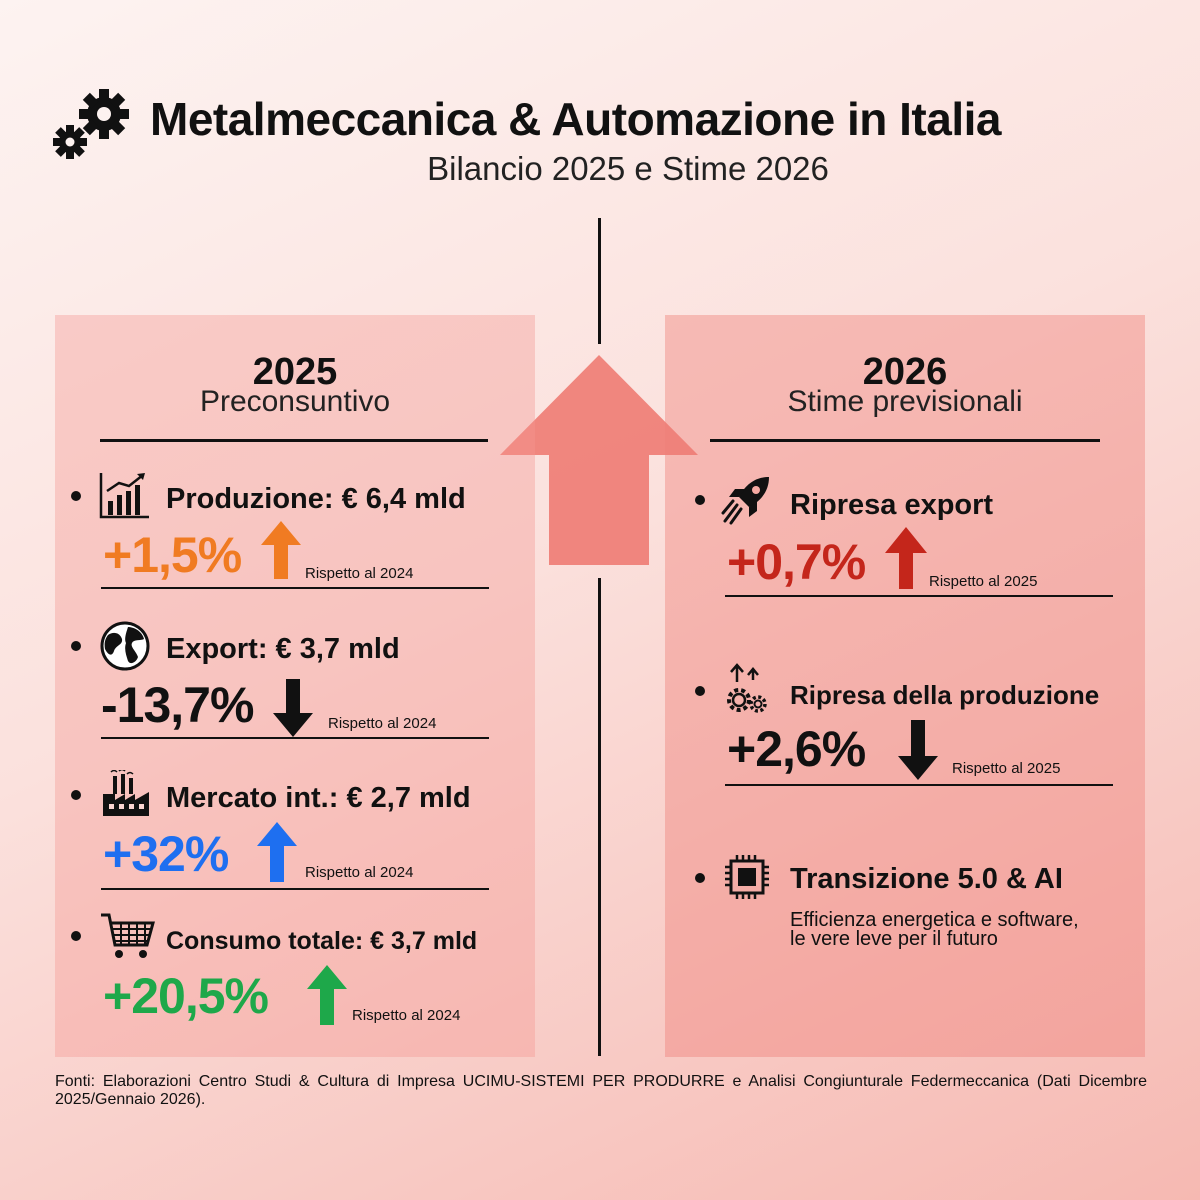 The height and width of the screenshot is (1200, 1200). What do you see at coordinates (796, 562) in the screenshot?
I see `change-value: +0,7%` at bounding box center [796, 562].